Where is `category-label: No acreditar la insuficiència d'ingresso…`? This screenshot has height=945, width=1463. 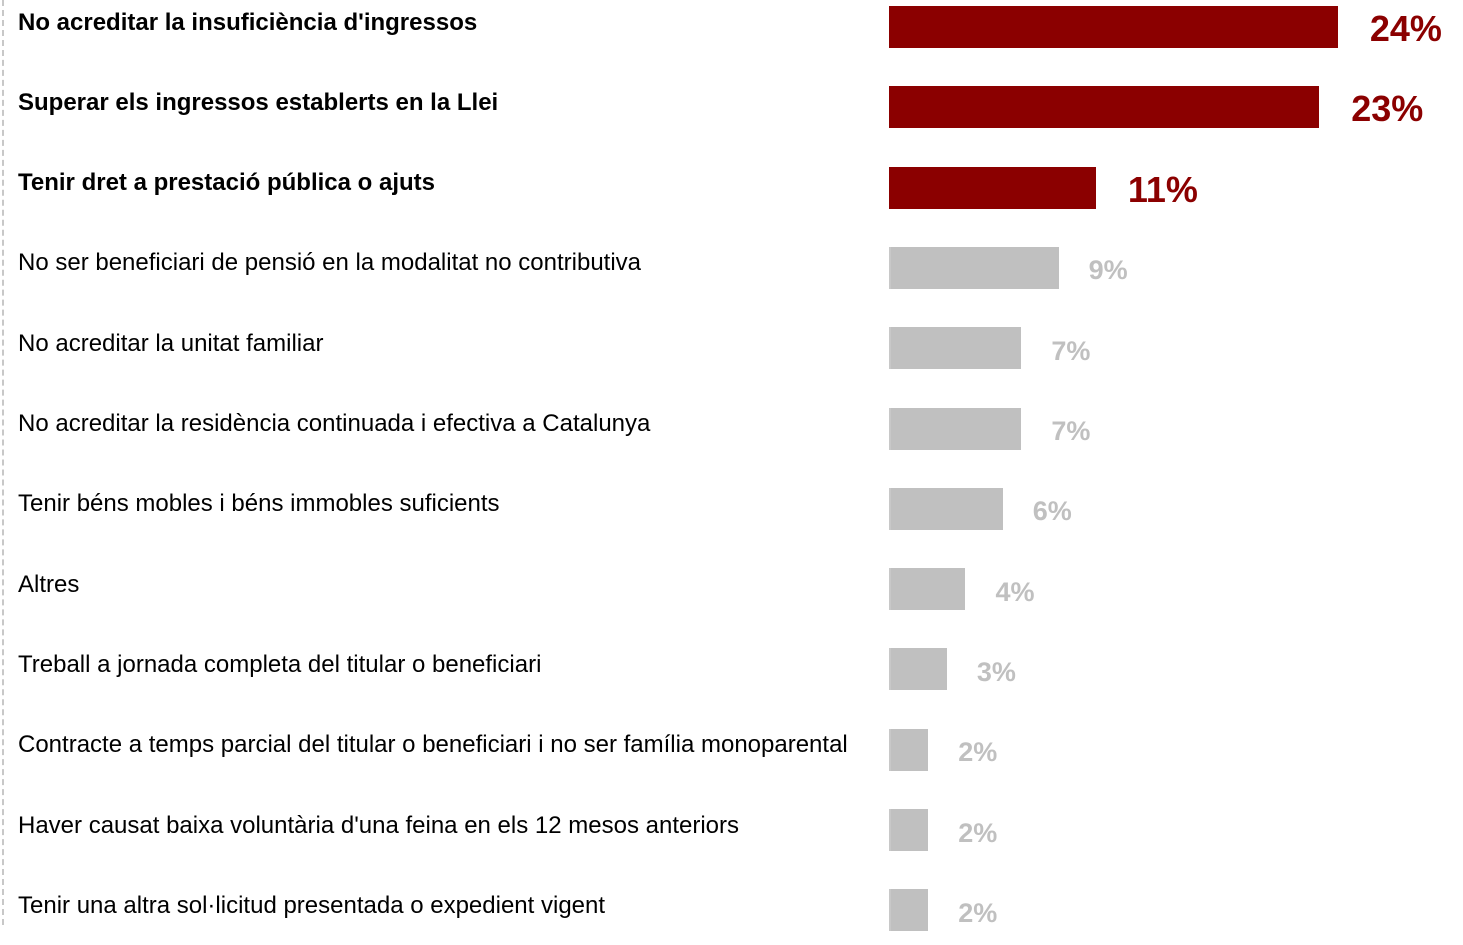
category-label: No acreditar la insuficiència d'ingresso… is located at coordinates (248, 22).